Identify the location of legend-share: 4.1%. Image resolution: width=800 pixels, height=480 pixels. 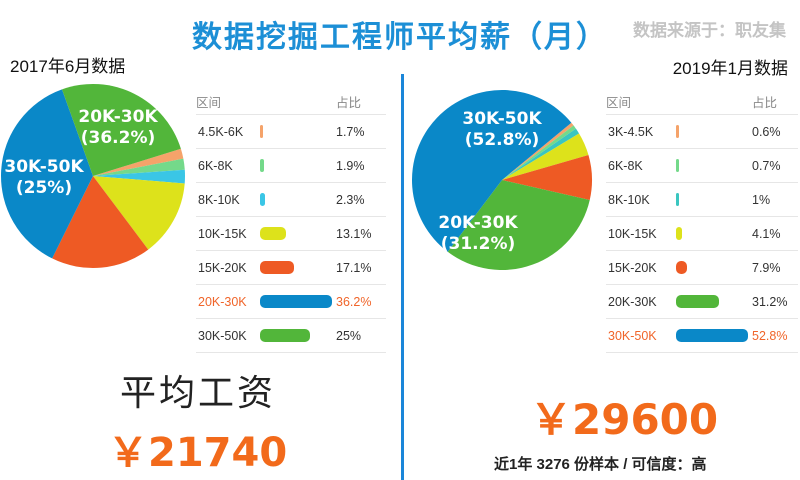
(775, 233).